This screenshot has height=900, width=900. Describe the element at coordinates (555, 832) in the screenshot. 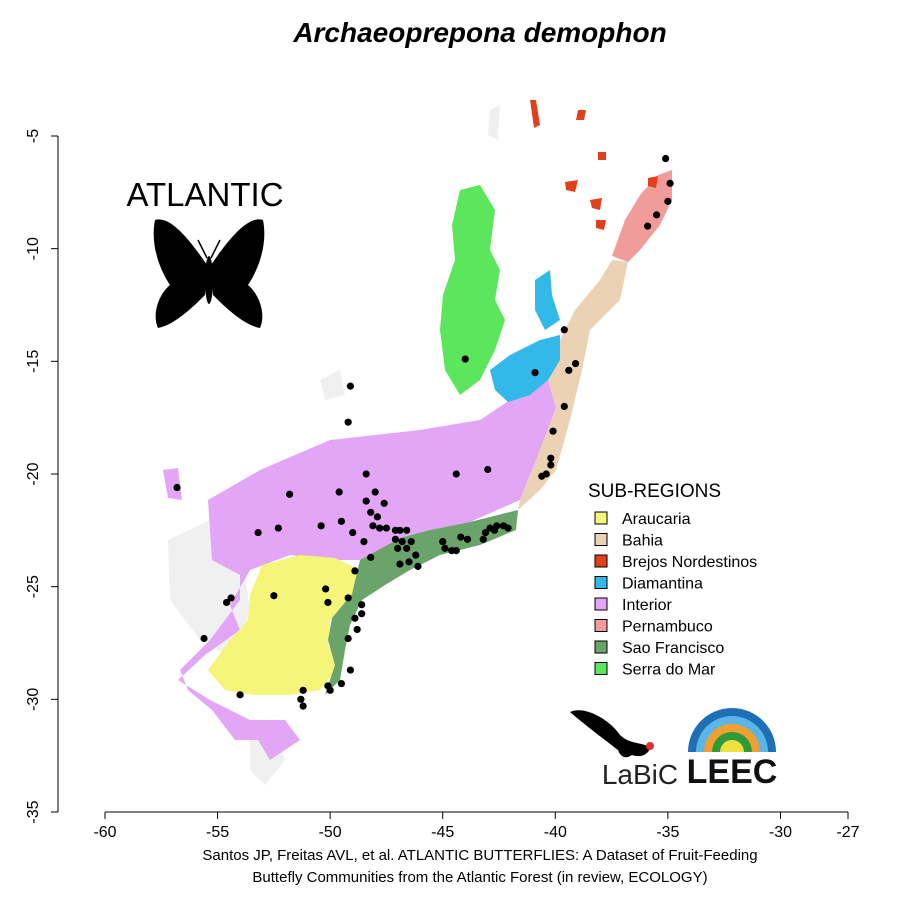

I see `x-tick-label: -40` at that location.